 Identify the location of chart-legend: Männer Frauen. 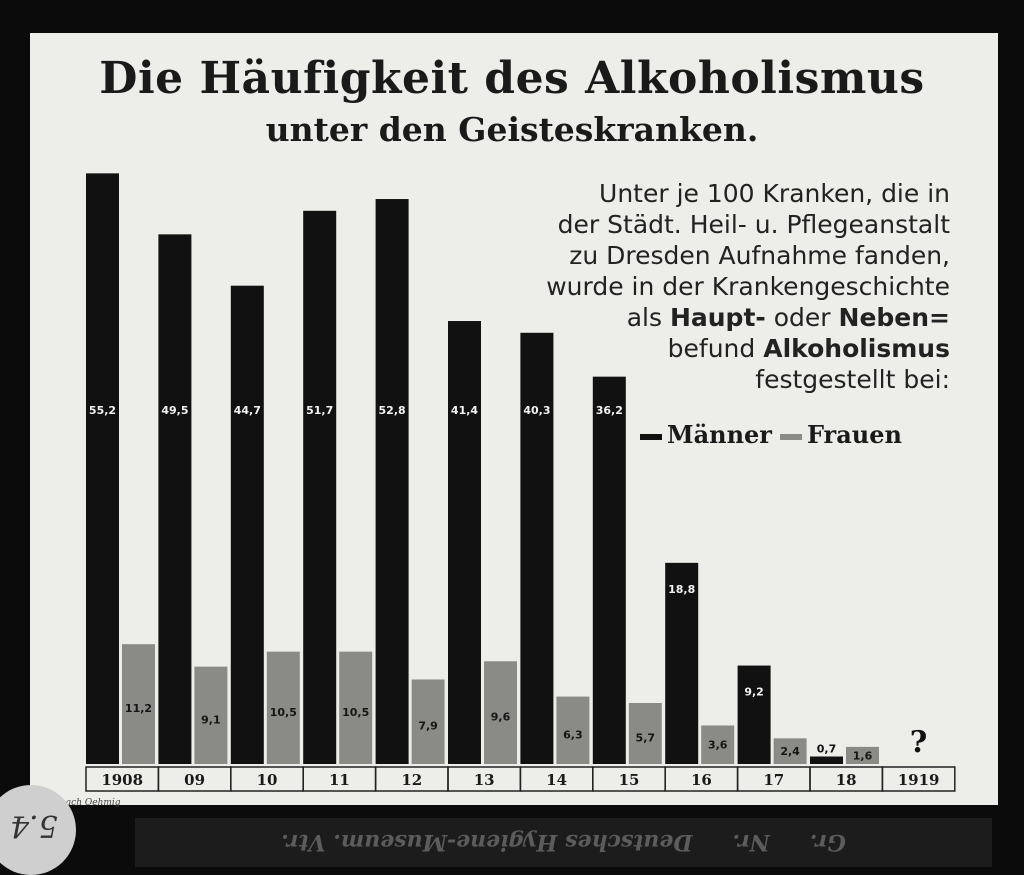
(771, 434).